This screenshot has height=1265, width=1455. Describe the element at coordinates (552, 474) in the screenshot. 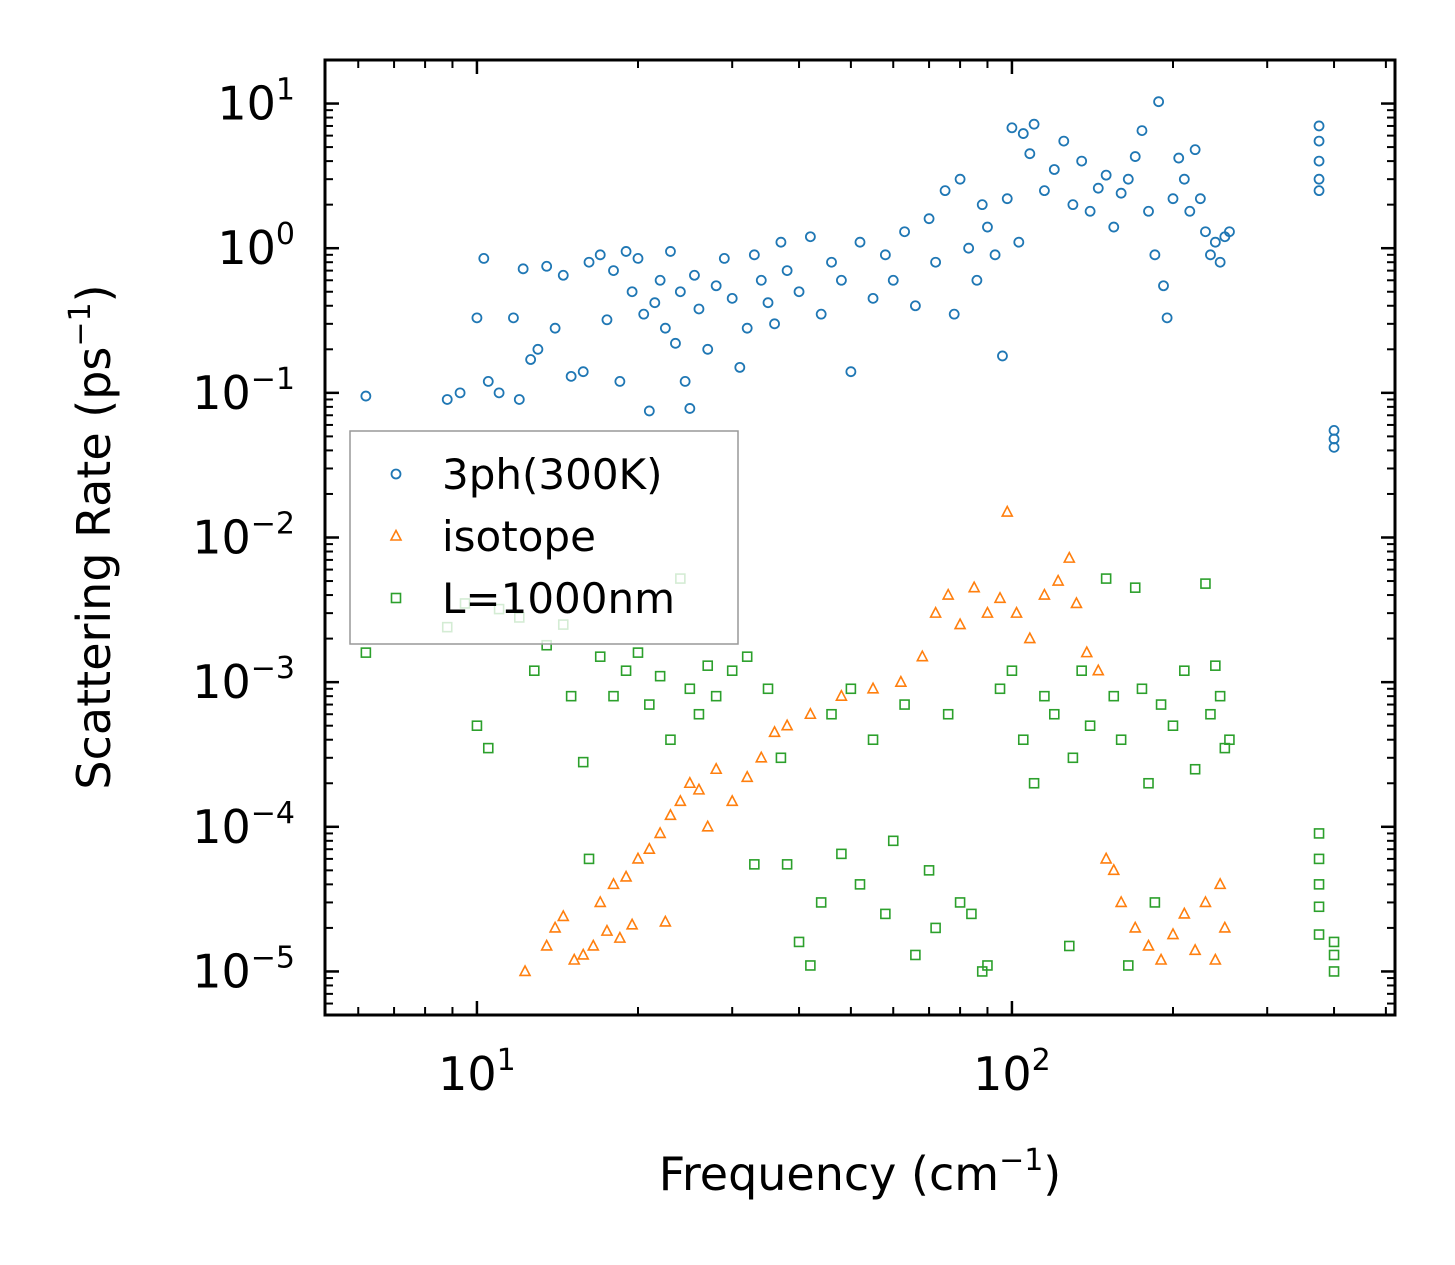

I see `legend-label: 3ph(300K)` at that location.